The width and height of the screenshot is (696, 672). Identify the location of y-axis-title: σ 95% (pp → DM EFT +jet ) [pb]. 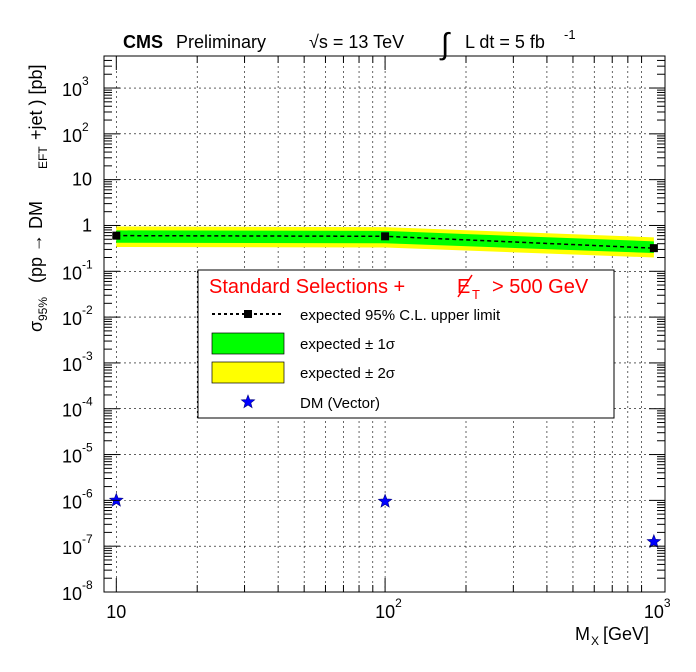
(38, 198).